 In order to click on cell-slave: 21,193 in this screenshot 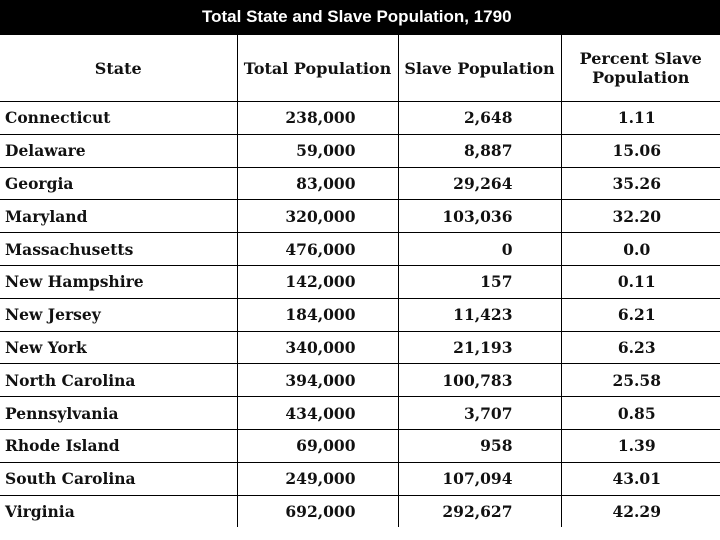, I will do `click(479, 347)`.